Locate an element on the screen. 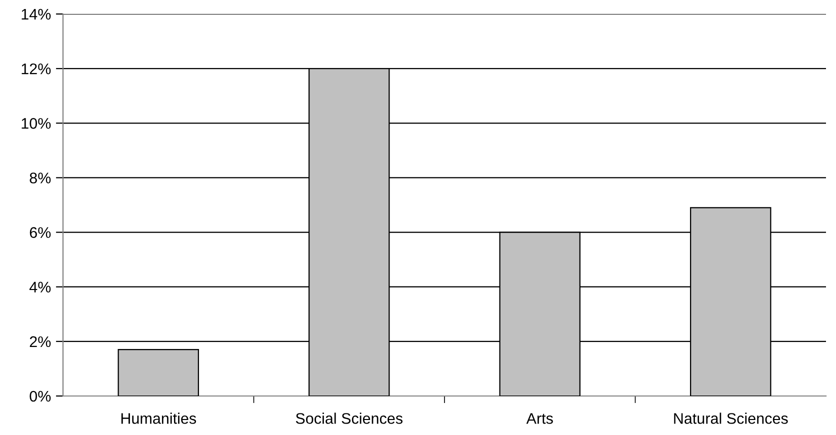 Image resolution: width=836 pixels, height=435 pixels. y-tick-label: 10% is located at coordinates (36, 123).